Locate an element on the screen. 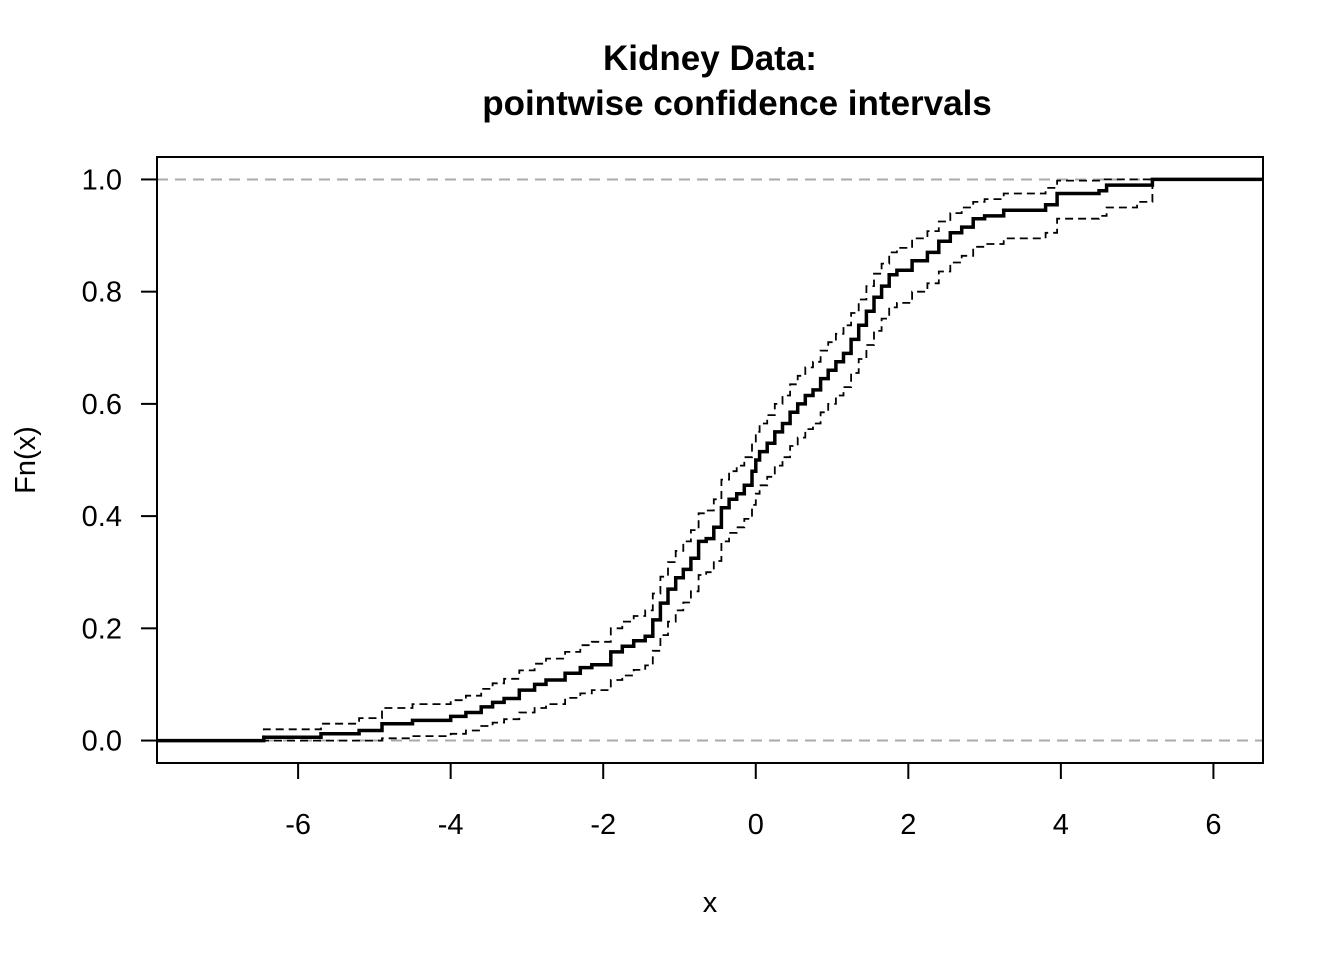 The height and width of the screenshot is (960, 1344). x-tick-label: -2 is located at coordinates (603, 825).